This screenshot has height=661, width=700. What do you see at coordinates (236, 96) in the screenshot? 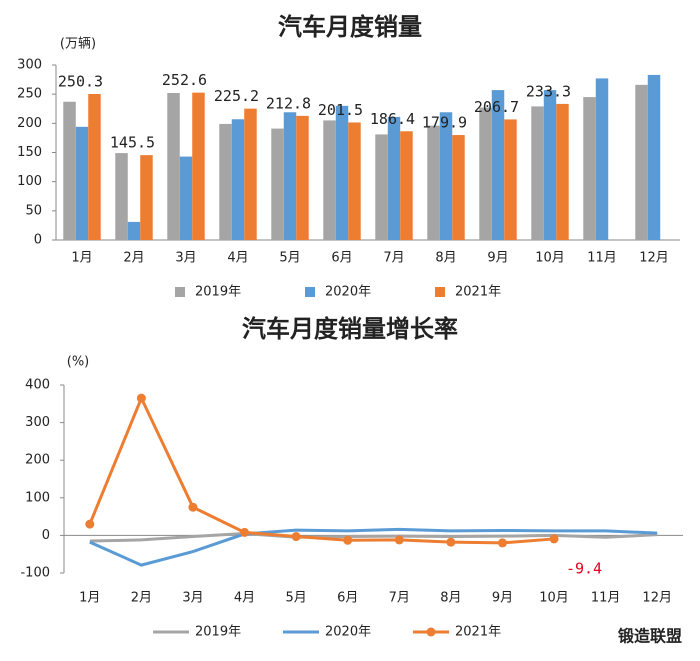
I see `data-label: 225.2` at bounding box center [236, 96].